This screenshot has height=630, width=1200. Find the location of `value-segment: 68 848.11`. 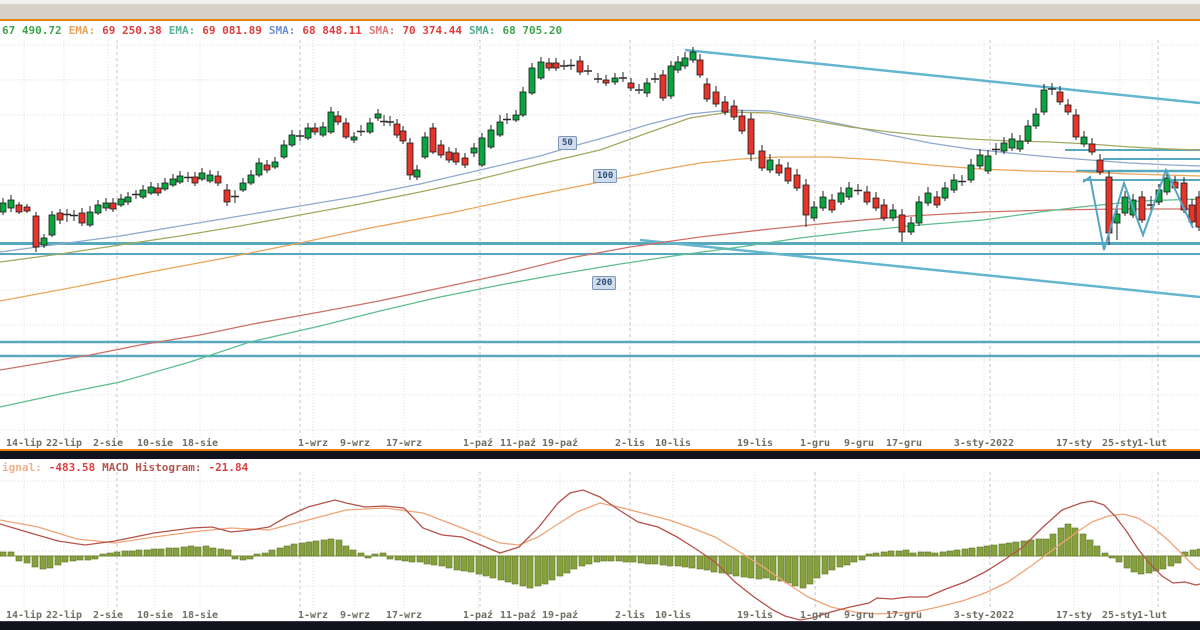

value-segment: 68 848.11 is located at coordinates (332, 30).